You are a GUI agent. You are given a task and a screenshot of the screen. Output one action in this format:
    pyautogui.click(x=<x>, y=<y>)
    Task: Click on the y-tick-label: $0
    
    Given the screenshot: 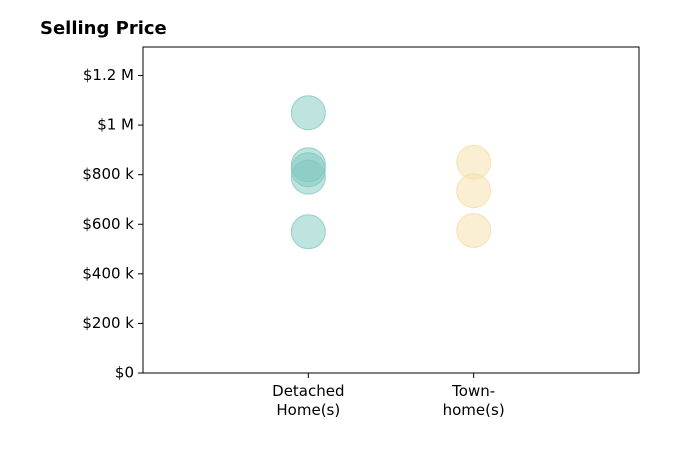 What is the action you would take?
    pyautogui.click(x=124, y=373)
    